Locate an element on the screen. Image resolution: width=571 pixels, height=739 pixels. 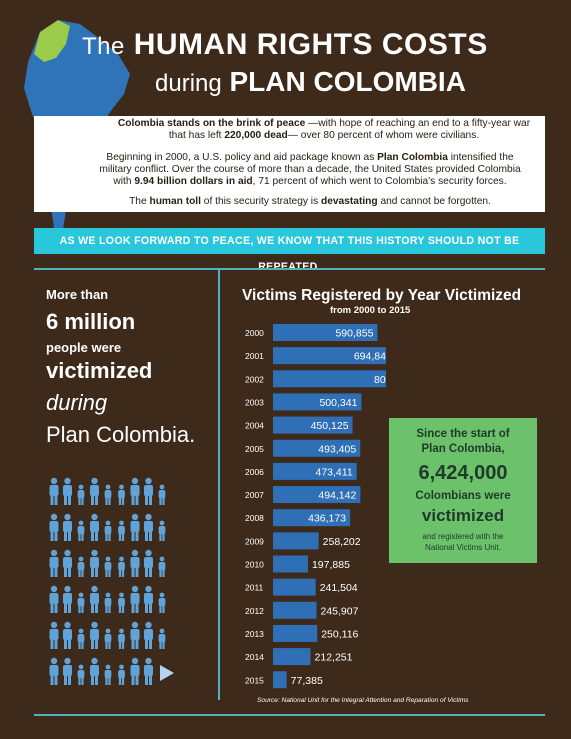
y-tick-label: 2013 is located at coordinates (254, 634).